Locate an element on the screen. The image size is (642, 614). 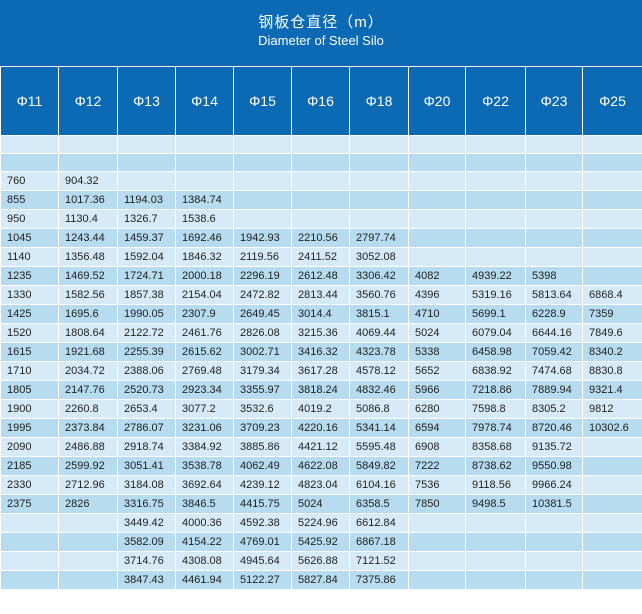
table-cell: 2330 is located at coordinates (29, 485).